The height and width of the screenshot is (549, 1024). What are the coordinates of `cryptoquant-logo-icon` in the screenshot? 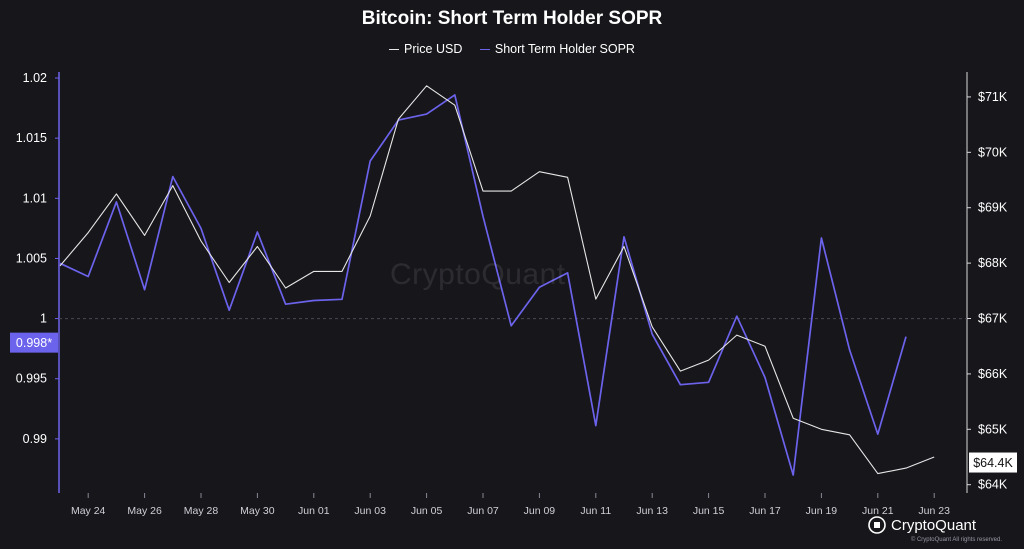 It's located at (877, 525).